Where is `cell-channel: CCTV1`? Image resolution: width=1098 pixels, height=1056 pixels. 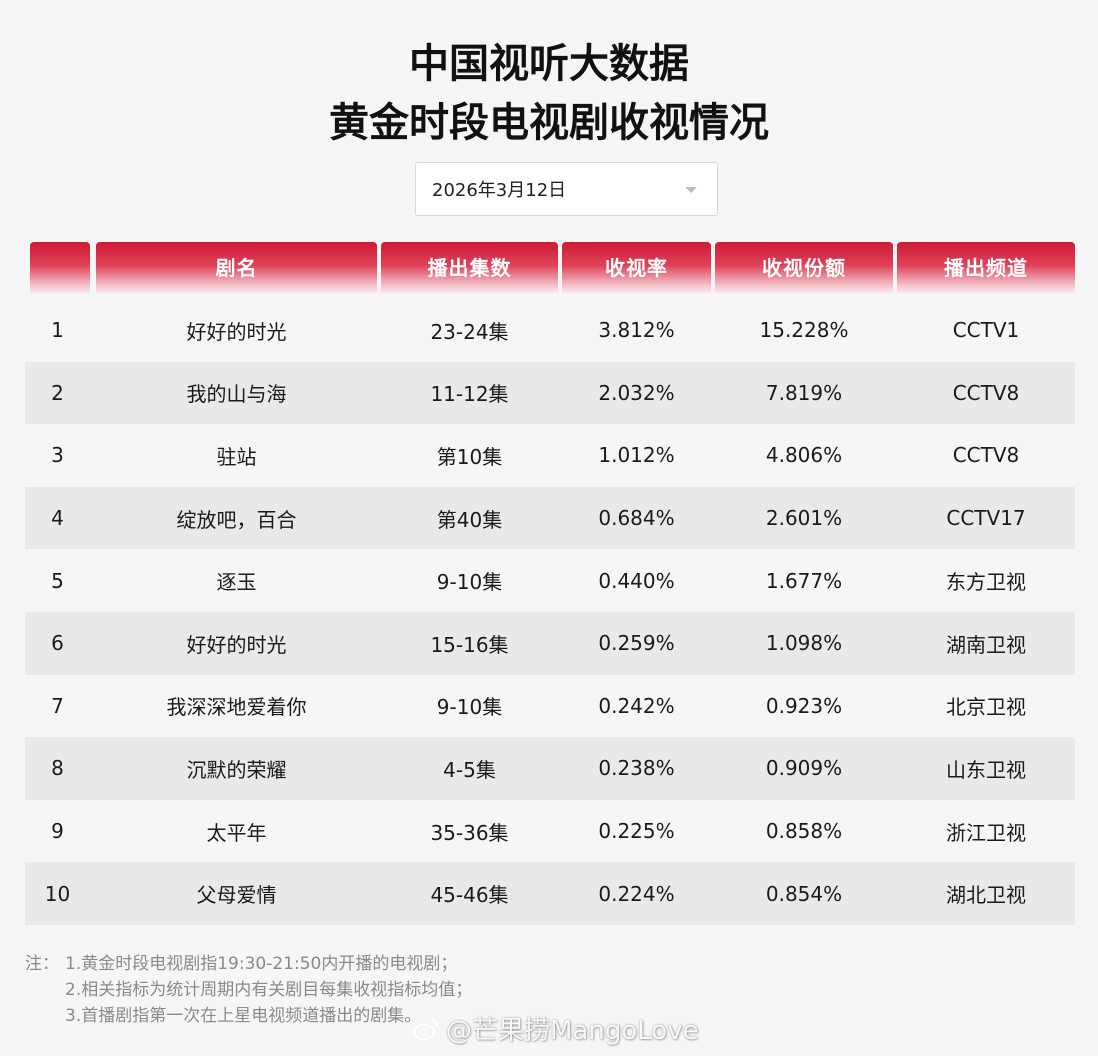
cell-channel: CCTV1 is located at coordinates (986, 330).